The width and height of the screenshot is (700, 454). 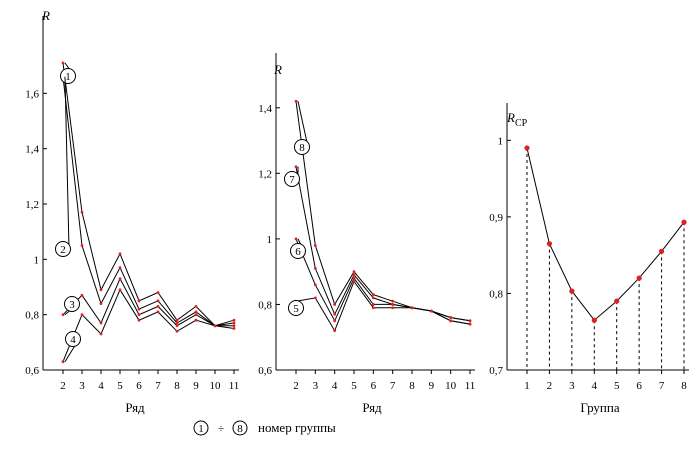 What do you see at coordinates (393, 386) in the screenshot?
I see `x-tick-label: 7` at bounding box center [393, 386].